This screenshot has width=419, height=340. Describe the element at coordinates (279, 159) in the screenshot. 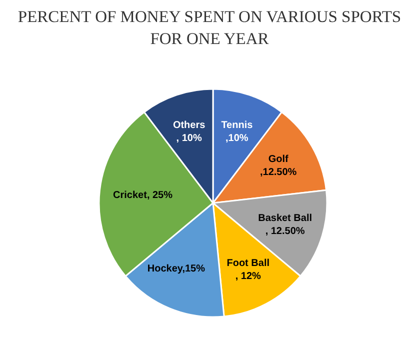

I see `slice-label: Golf` at that location.